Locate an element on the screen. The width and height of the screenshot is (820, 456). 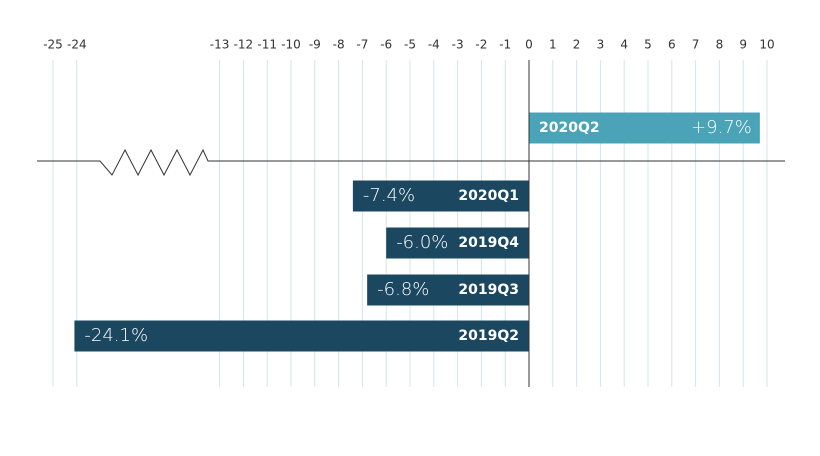
x-tick-label: 1 is located at coordinates (553, 45).